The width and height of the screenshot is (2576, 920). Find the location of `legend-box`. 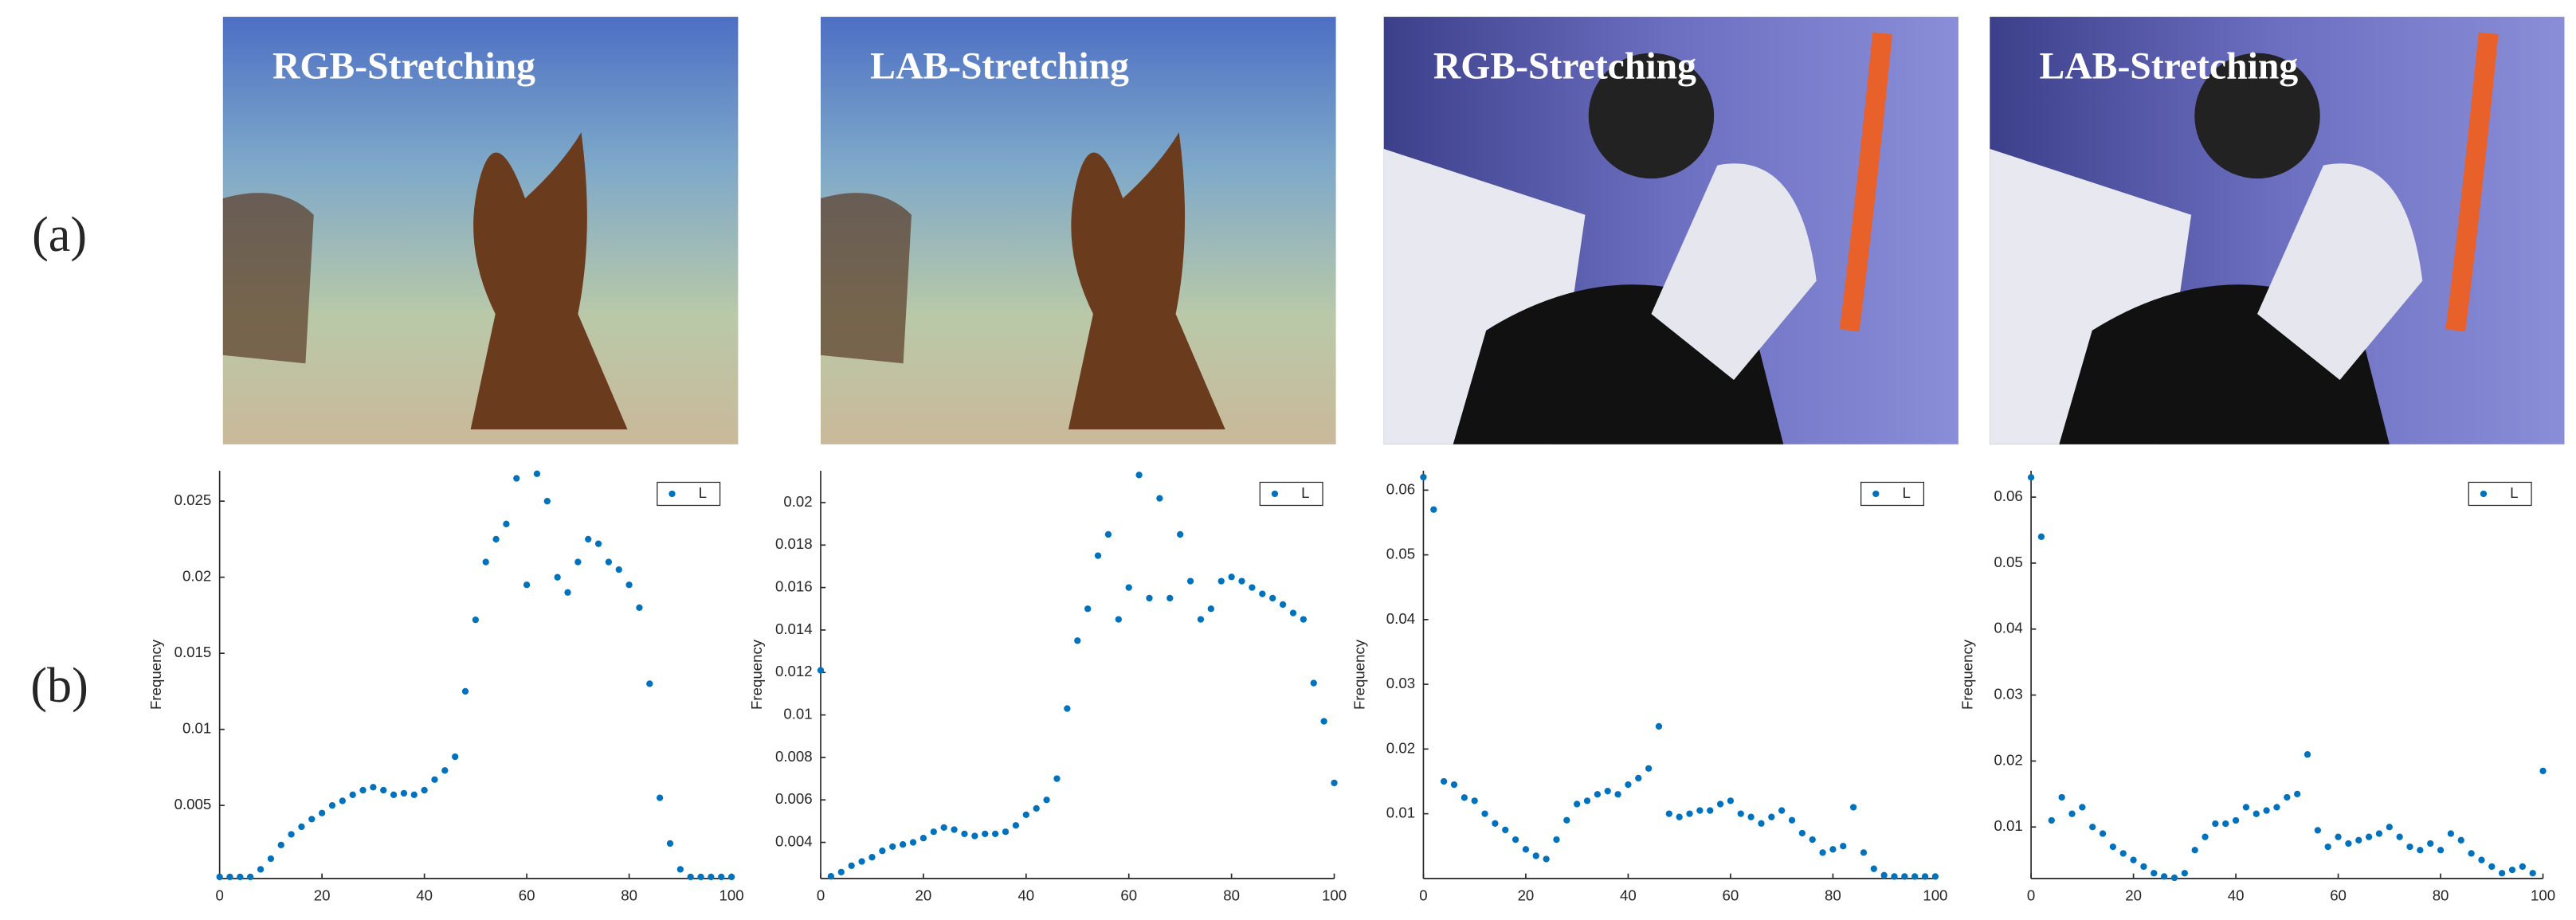

legend-box is located at coordinates (689, 494).